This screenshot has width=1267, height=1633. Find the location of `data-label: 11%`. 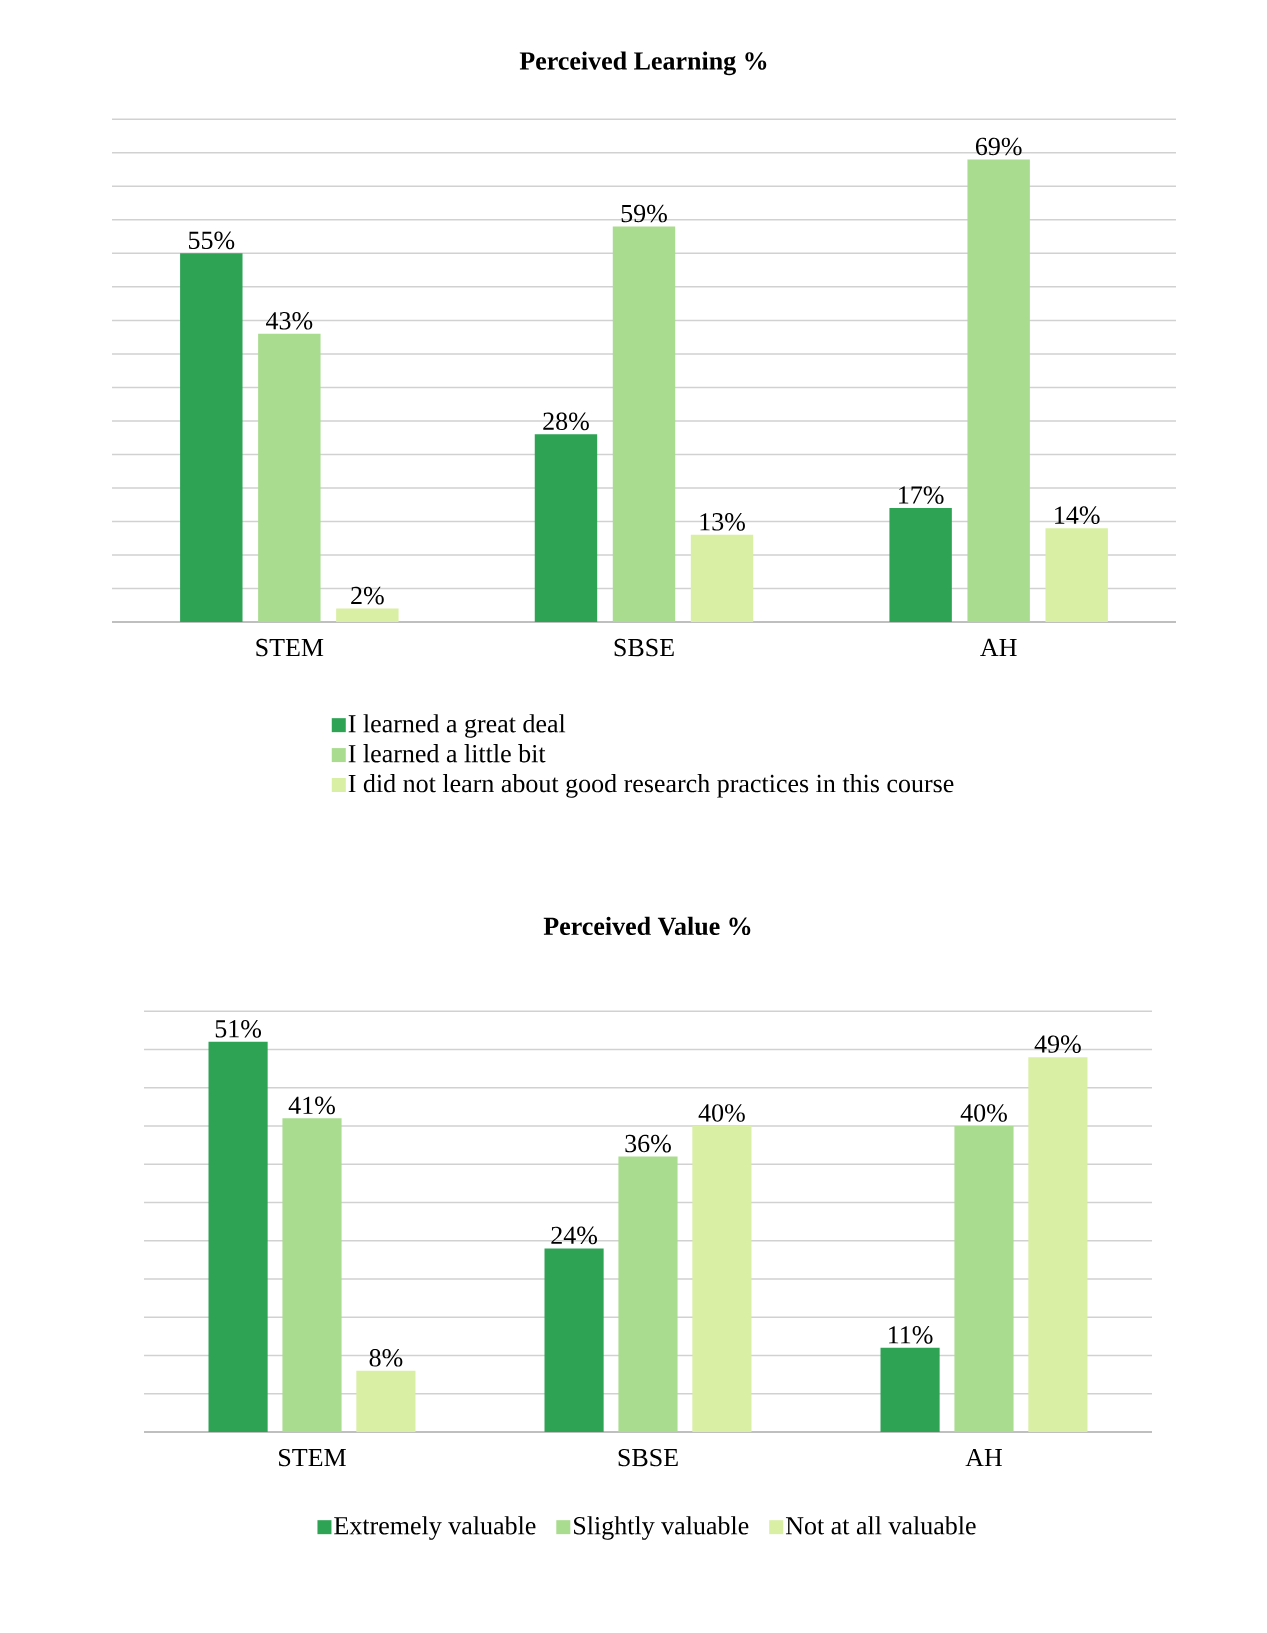

data-label: 11% is located at coordinates (911, 1335).